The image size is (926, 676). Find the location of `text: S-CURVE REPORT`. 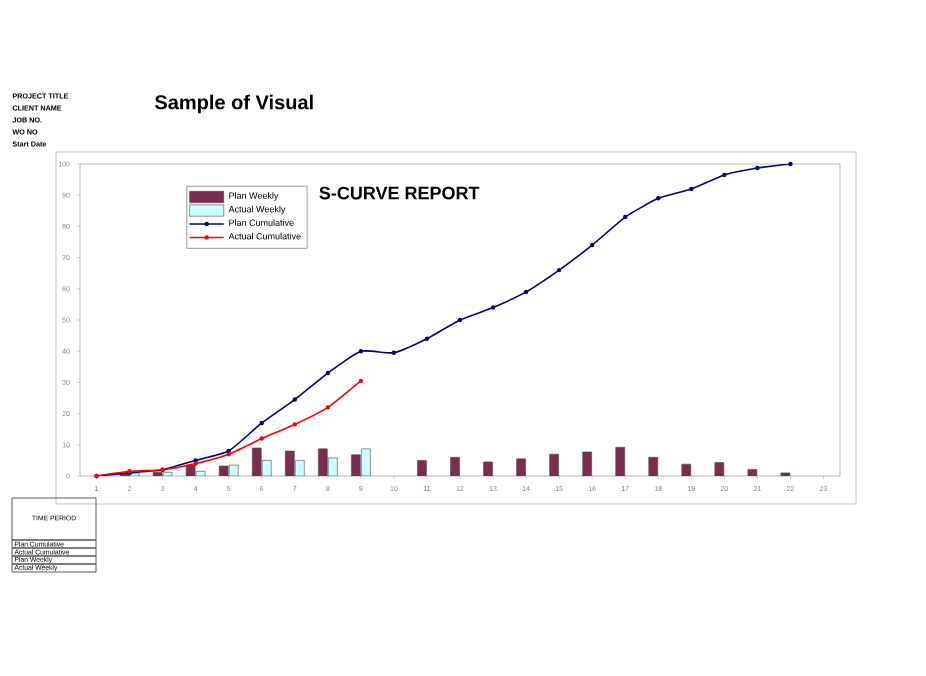

text: S-CURVE REPORT is located at coordinates (399, 193).